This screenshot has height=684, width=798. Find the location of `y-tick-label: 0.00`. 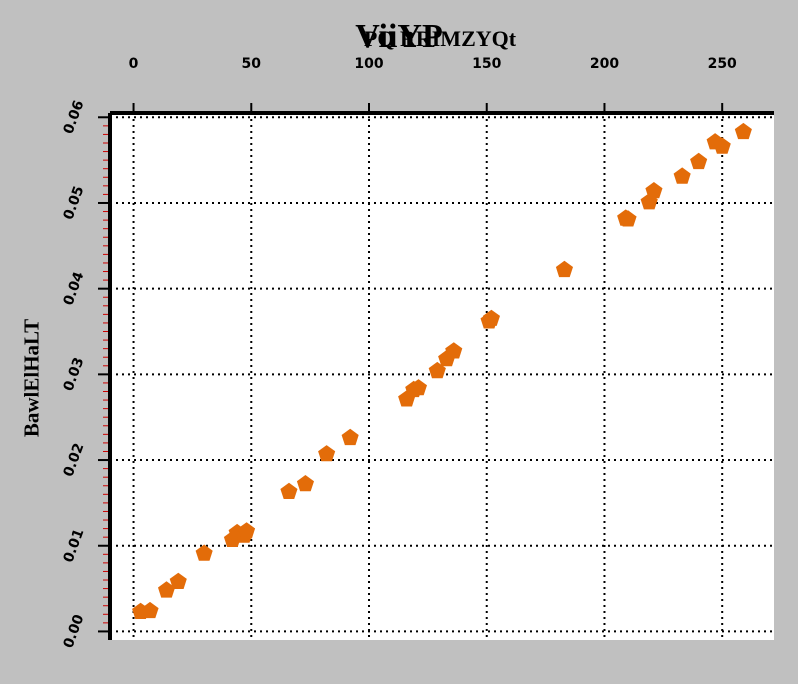

y-tick-label: 0.00 is located at coordinates (74, 631).